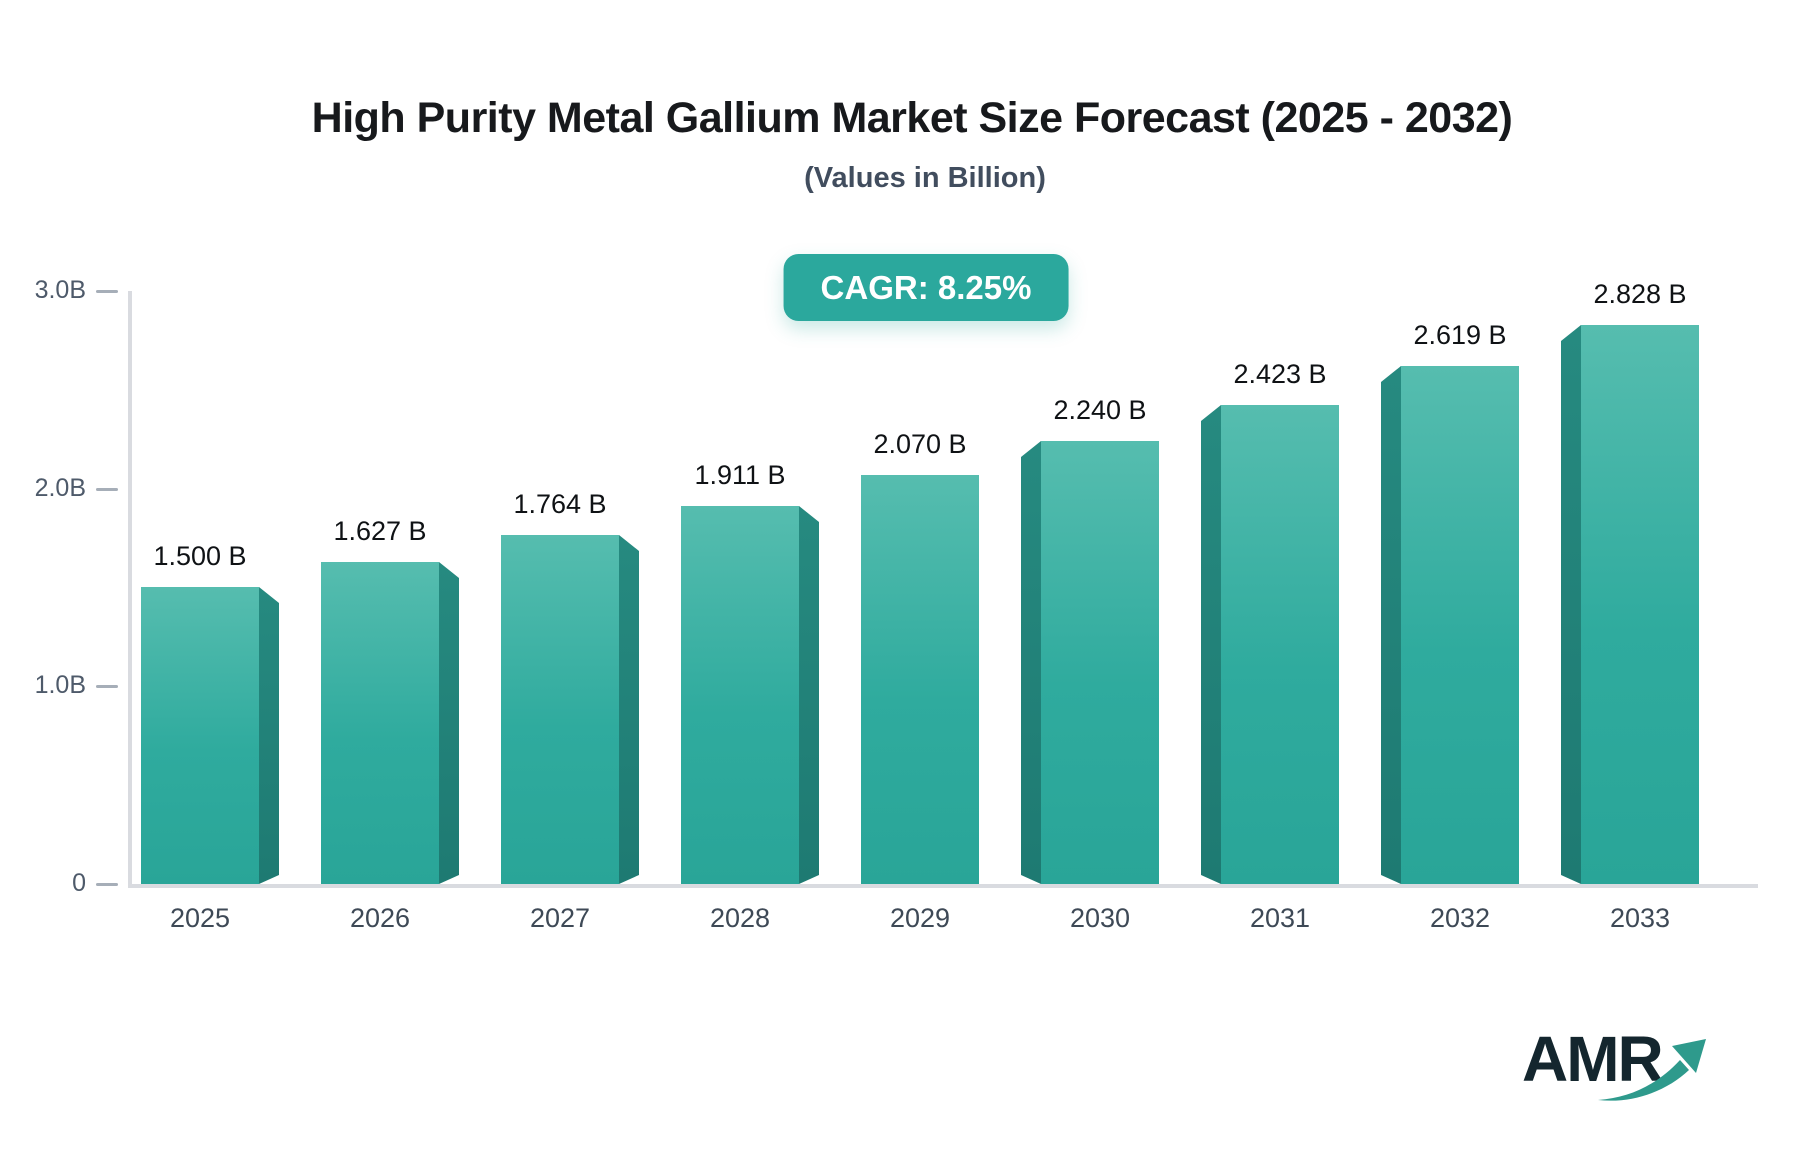 This screenshot has width=1800, height=1156. I want to click on x-axis-label-2033: 2033, so click(1640, 918).